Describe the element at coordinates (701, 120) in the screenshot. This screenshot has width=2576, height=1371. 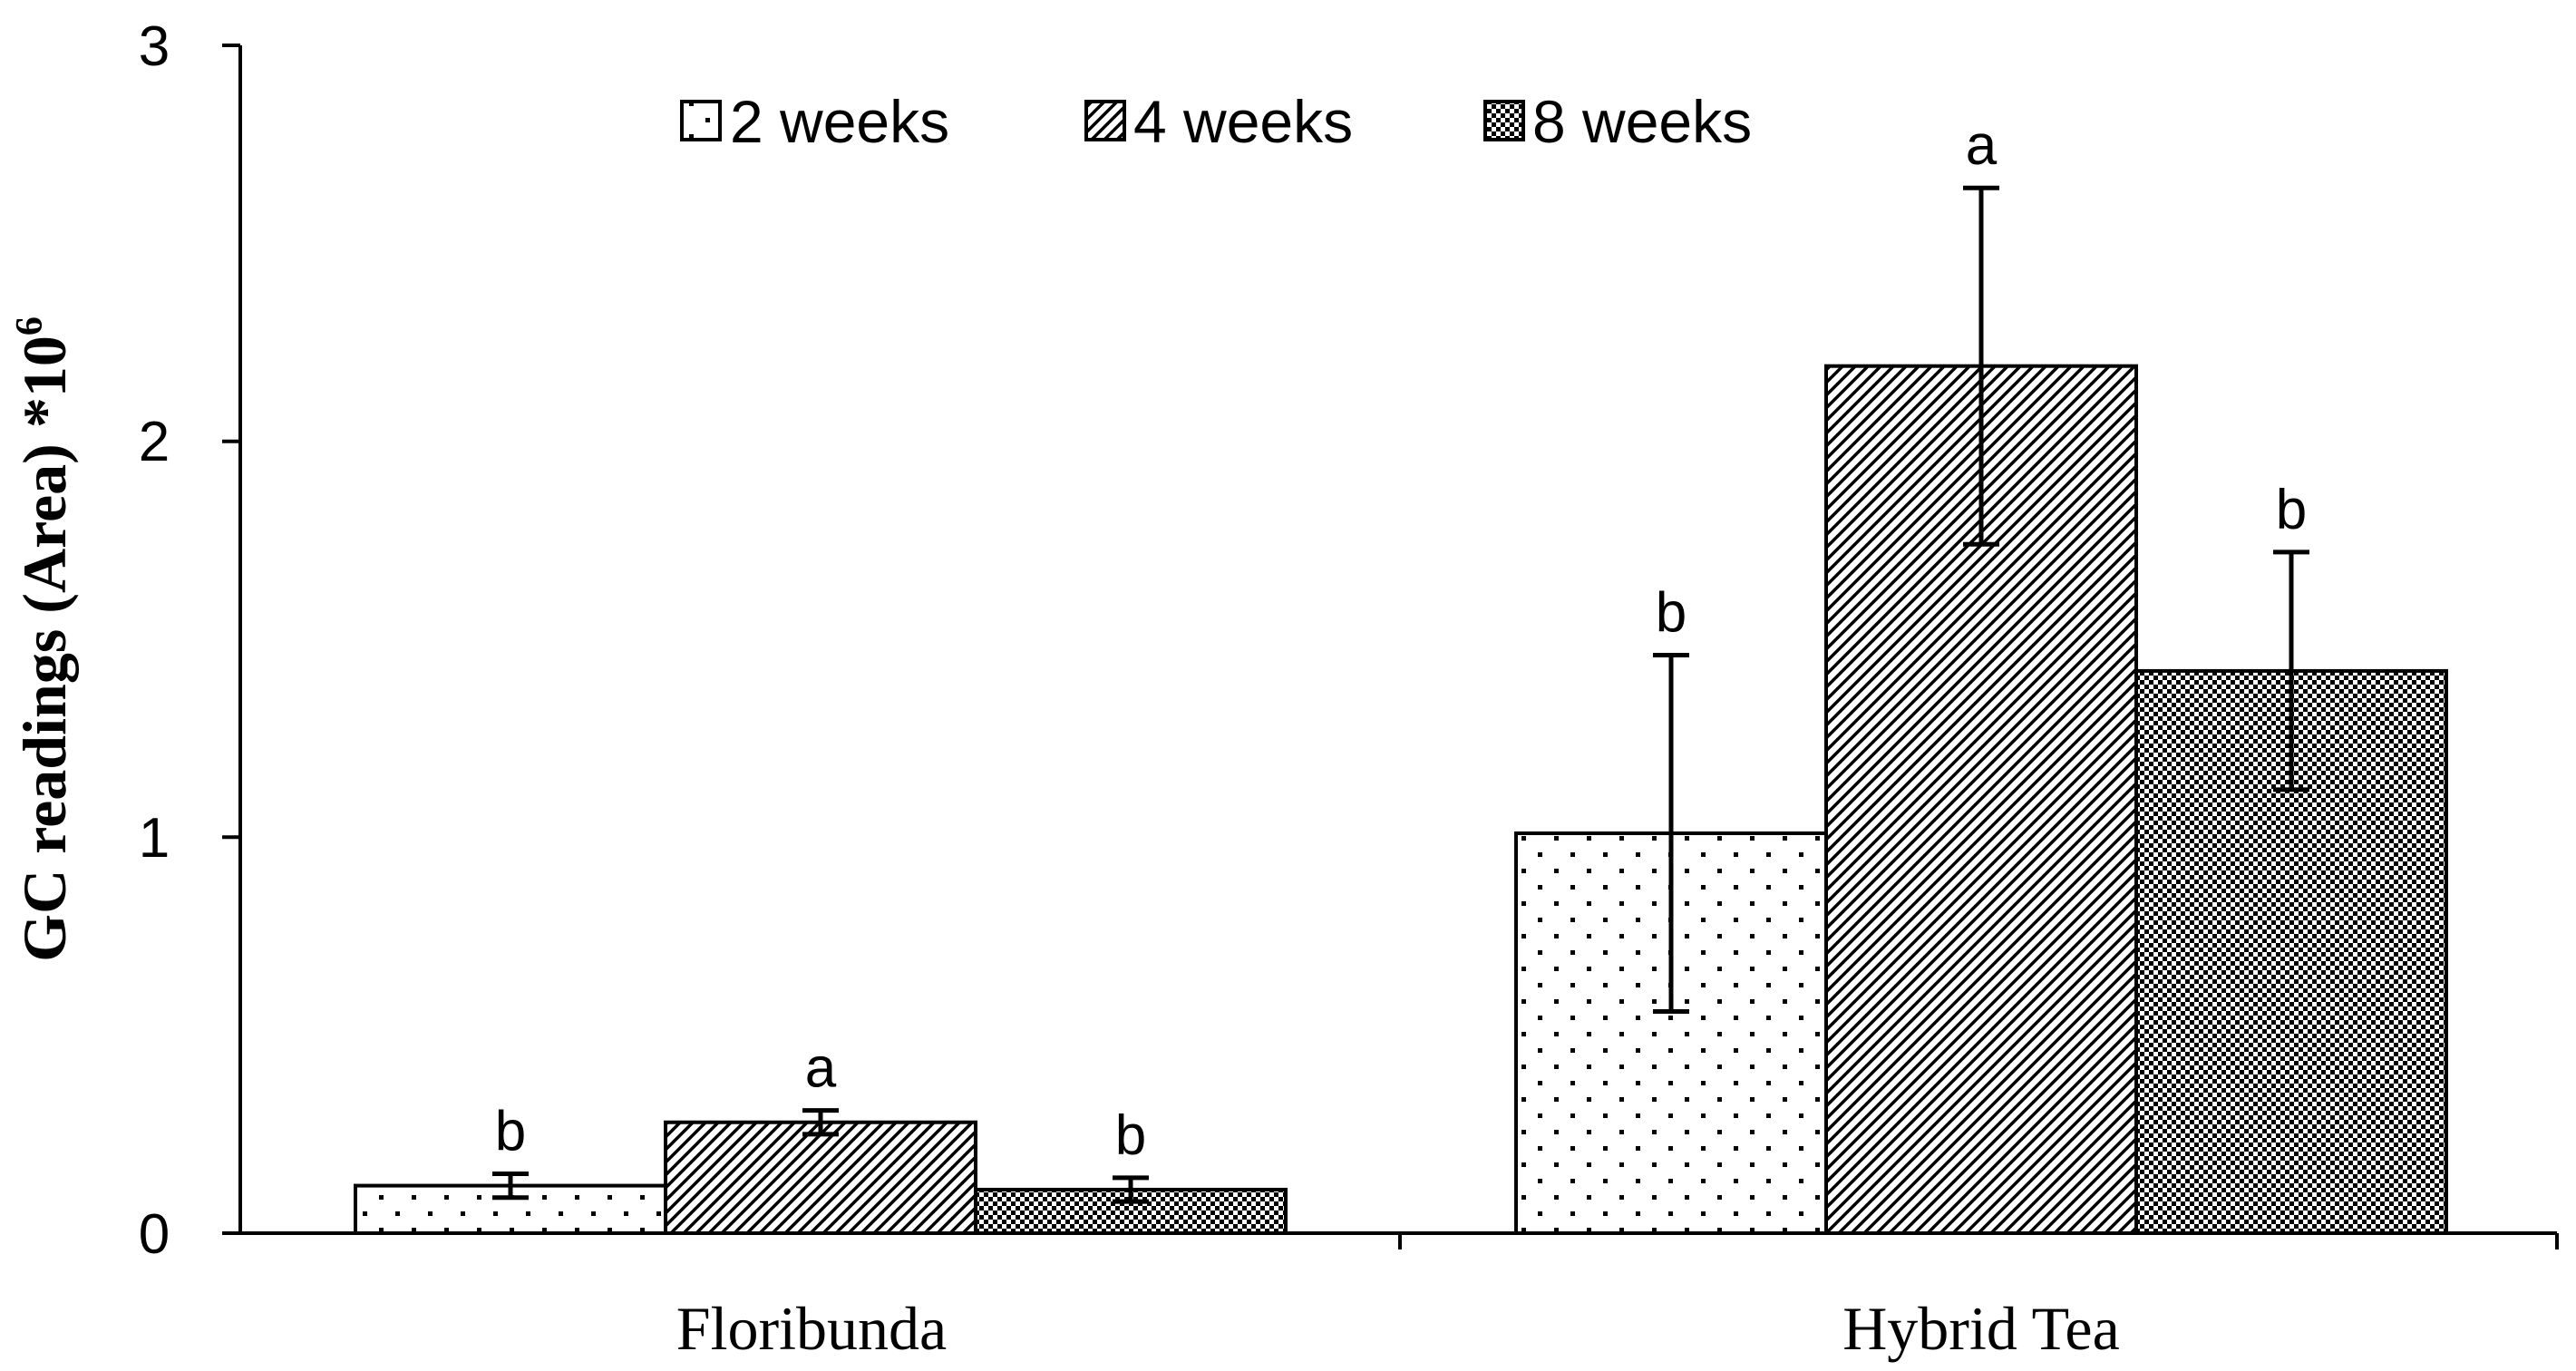
I see `legend-swatch-2-weeks` at that location.